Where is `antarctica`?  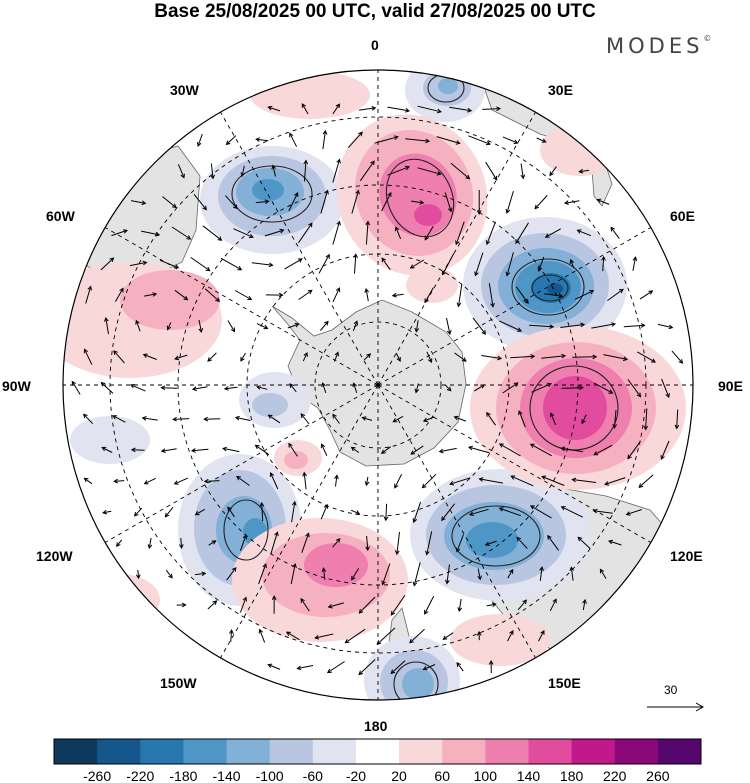 antarctica is located at coordinates (369, 383).